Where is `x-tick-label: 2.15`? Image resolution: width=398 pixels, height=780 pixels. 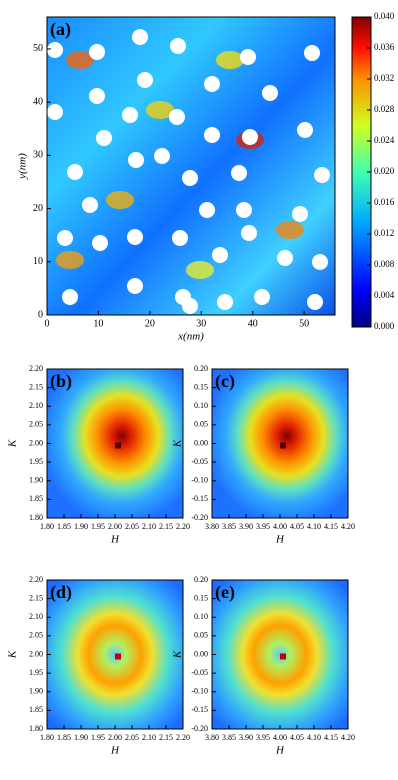
x-tick-label: 2.15 is located at coordinates (166, 526).